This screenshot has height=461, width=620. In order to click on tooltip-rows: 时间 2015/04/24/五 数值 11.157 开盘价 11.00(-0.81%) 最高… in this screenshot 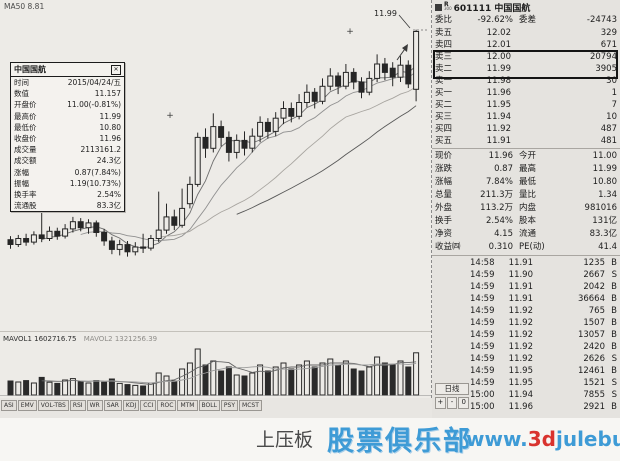, I will do `click(67, 144)`.